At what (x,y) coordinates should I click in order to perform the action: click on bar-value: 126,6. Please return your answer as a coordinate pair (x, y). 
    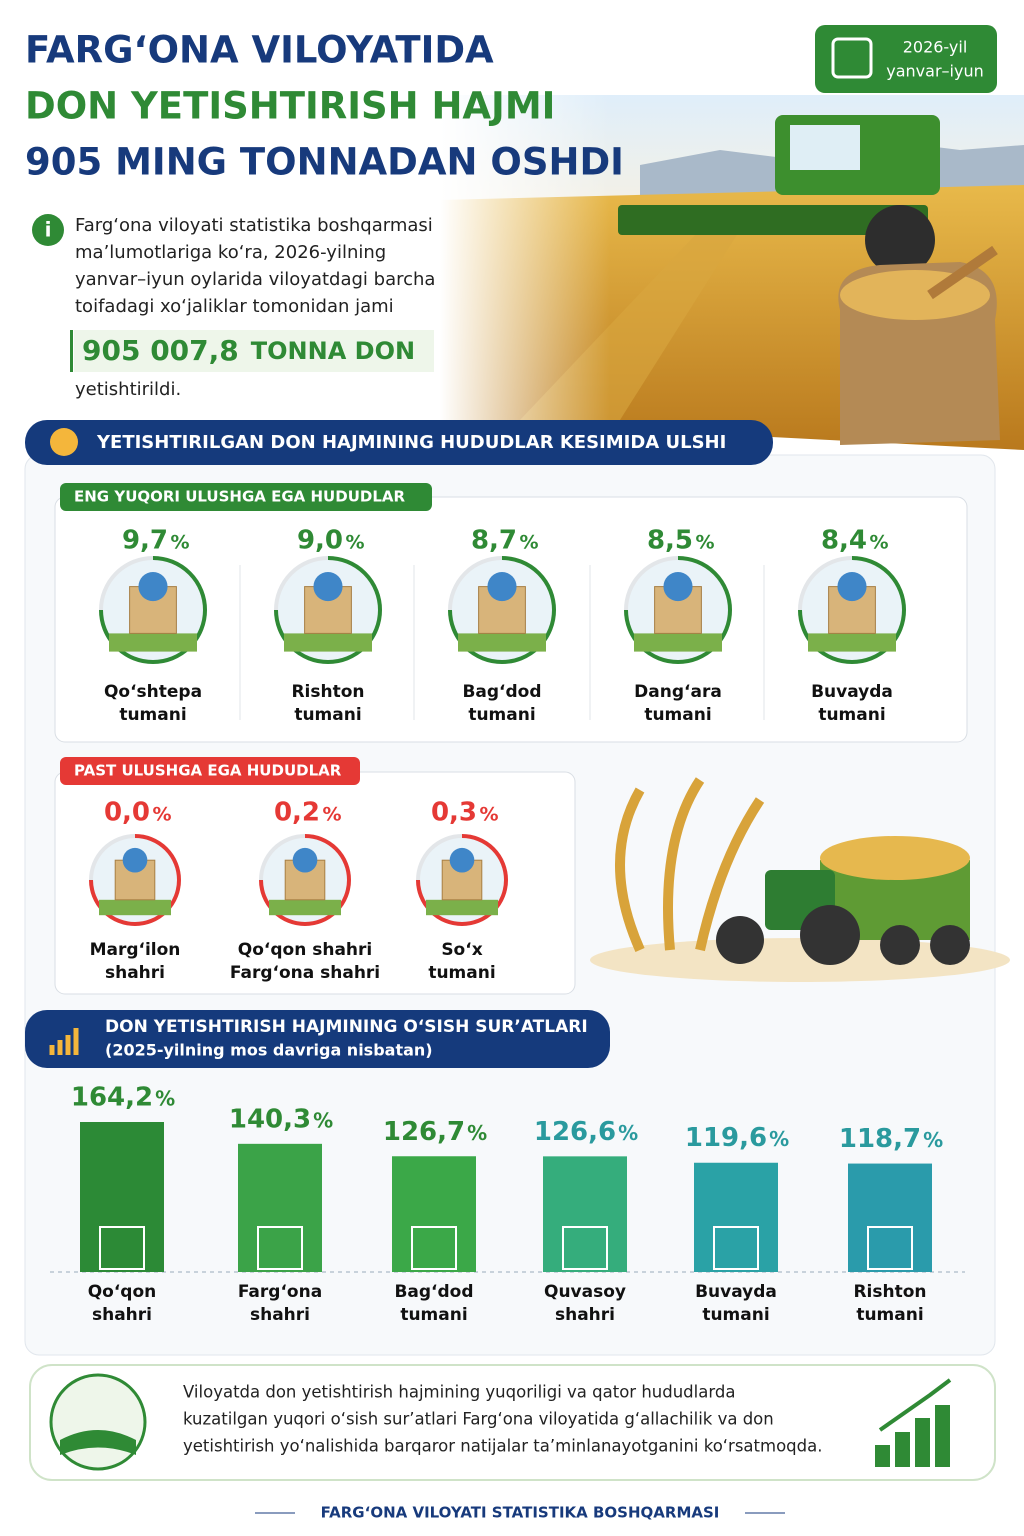
    Looking at the image, I should click on (575, 1132).